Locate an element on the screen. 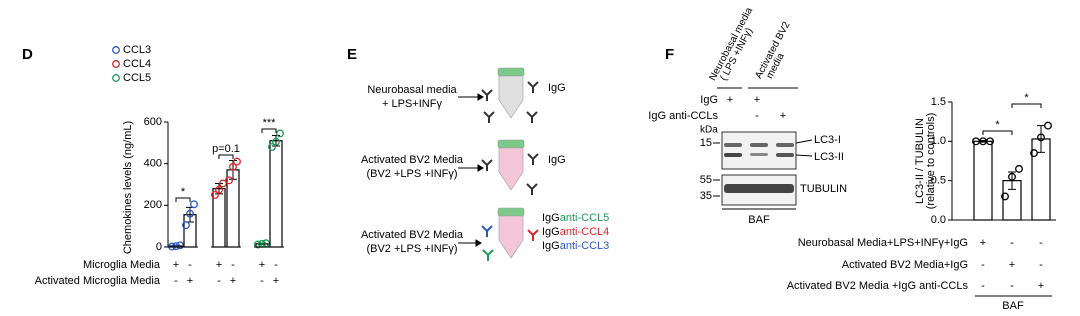  antibody-target: anti-CCL4 is located at coordinates (585, 232).